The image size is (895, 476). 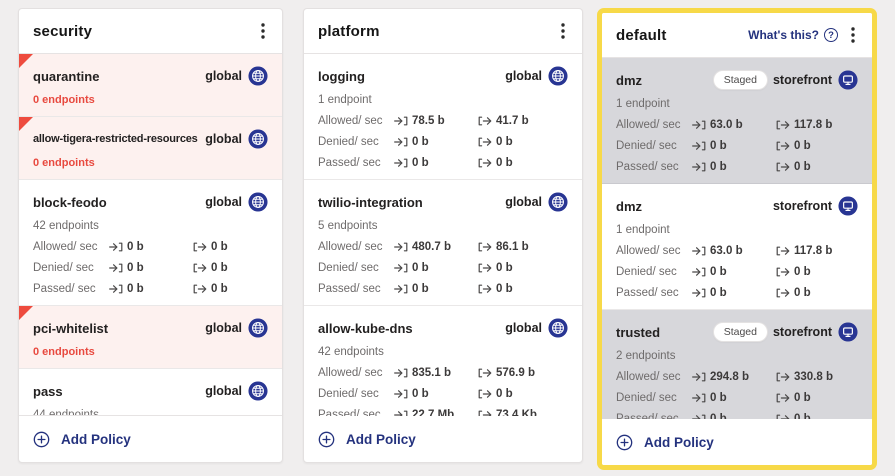 I want to click on endpoints-count: 42 endpoints, so click(x=351, y=352).